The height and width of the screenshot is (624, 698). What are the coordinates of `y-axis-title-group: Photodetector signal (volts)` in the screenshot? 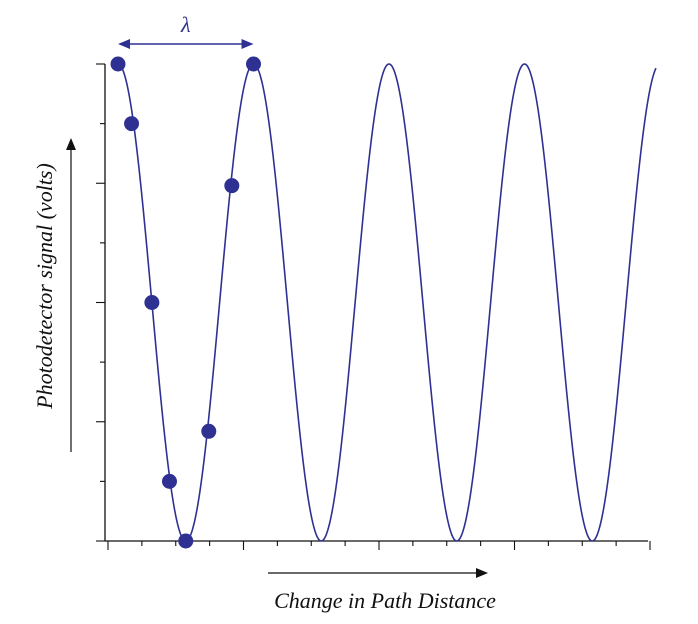 It's located at (54, 295).